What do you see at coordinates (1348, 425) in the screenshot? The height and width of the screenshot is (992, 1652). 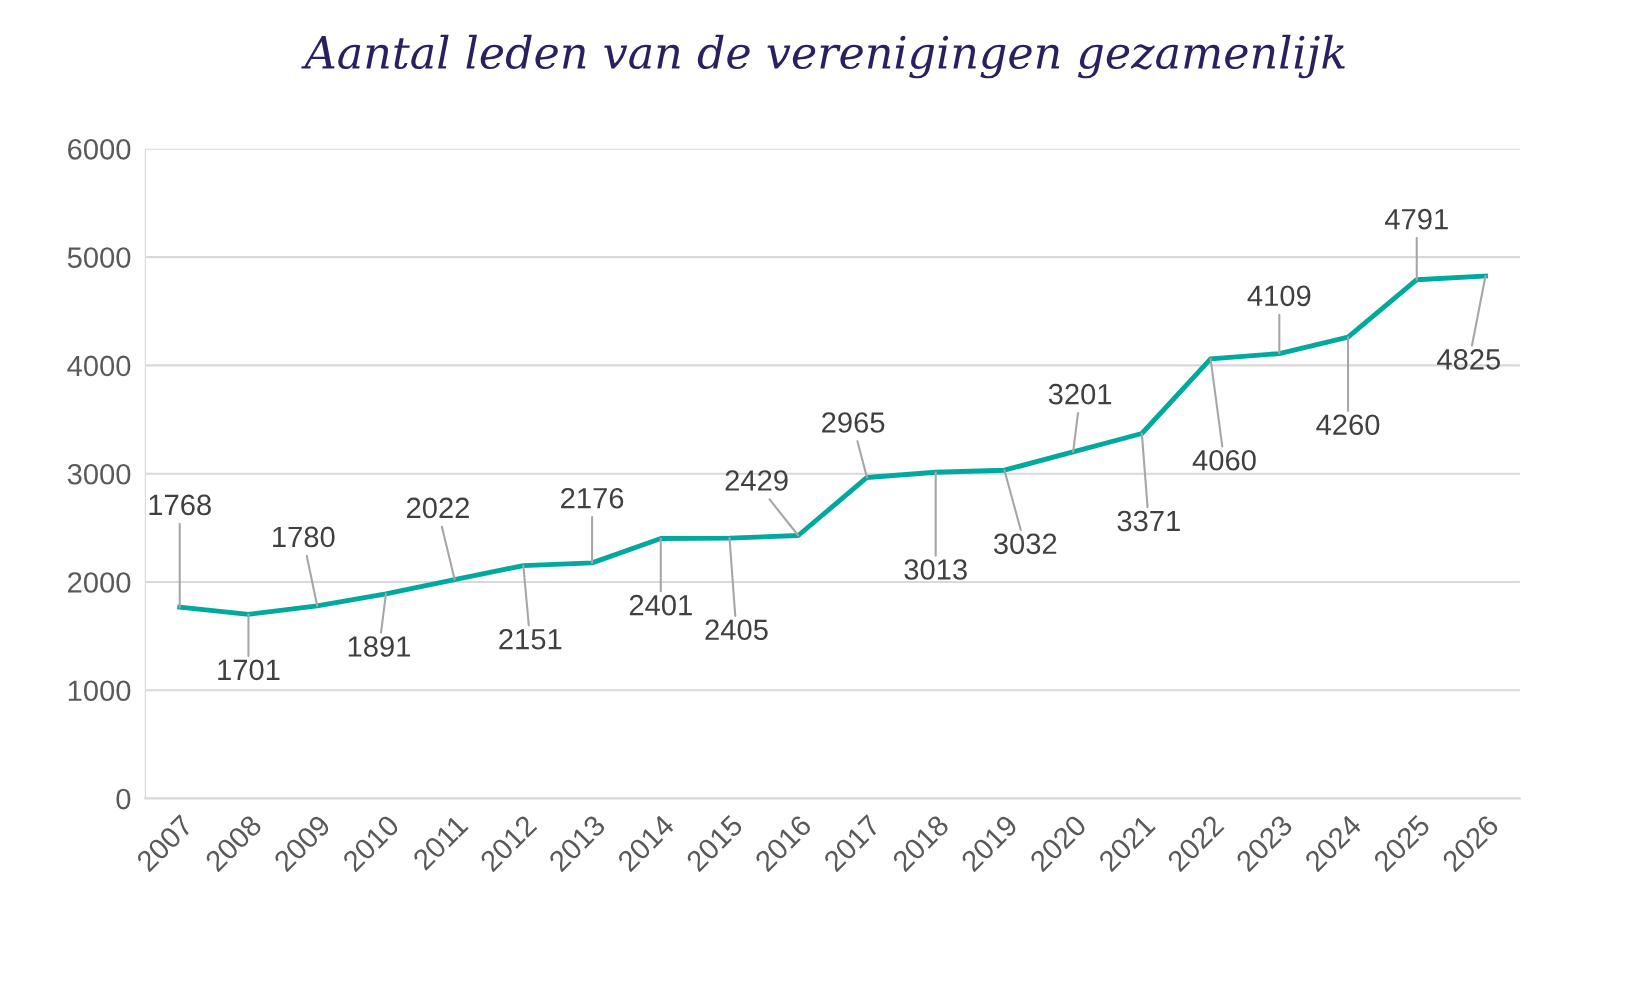 I see `data-label: 4260` at bounding box center [1348, 425].